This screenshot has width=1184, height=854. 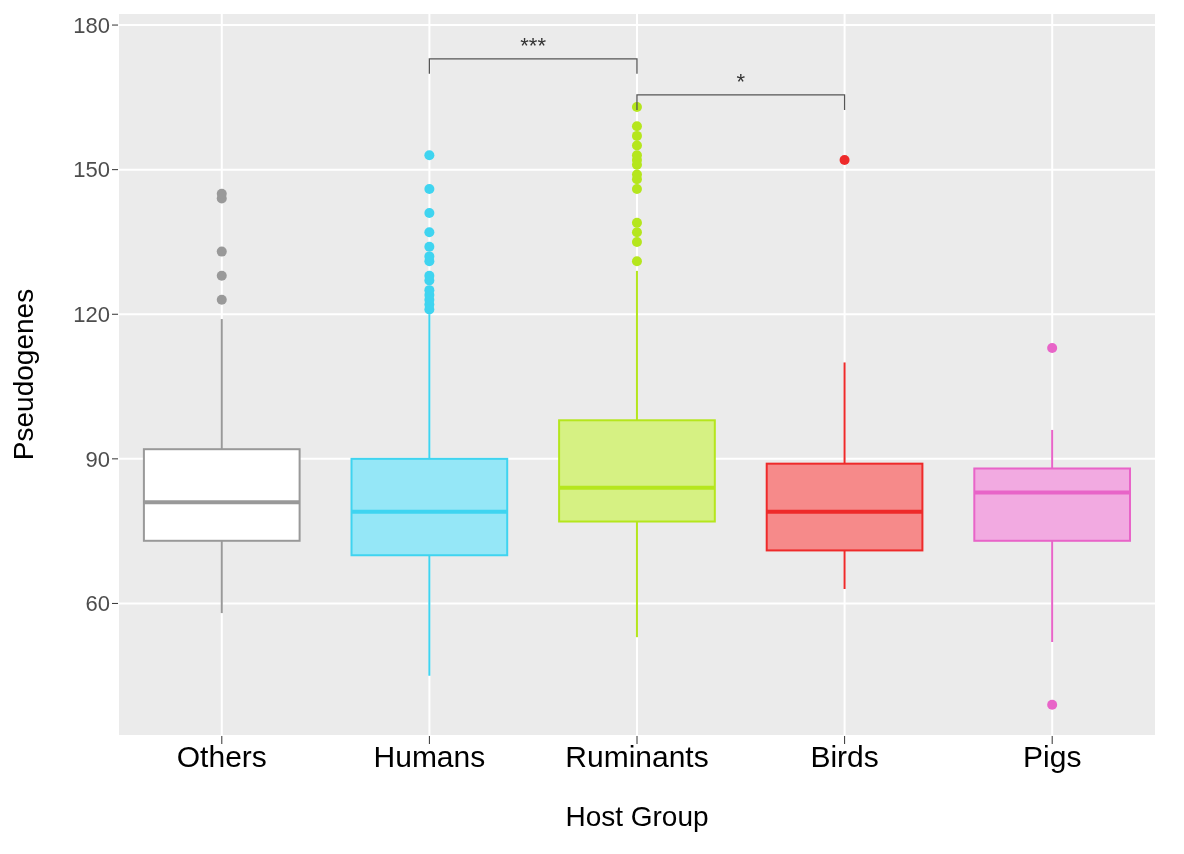 I want to click on annotation: *, so click(x=741, y=81).